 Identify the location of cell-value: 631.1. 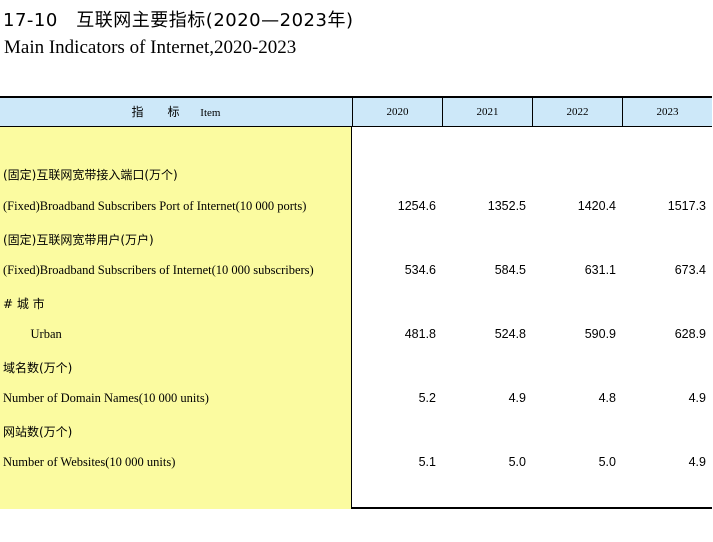
(600, 270).